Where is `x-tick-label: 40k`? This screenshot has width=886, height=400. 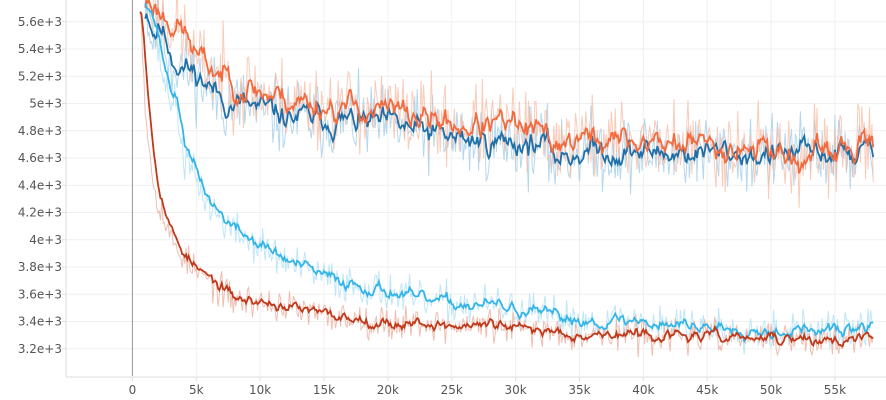 x-tick-label: 40k is located at coordinates (643, 390).